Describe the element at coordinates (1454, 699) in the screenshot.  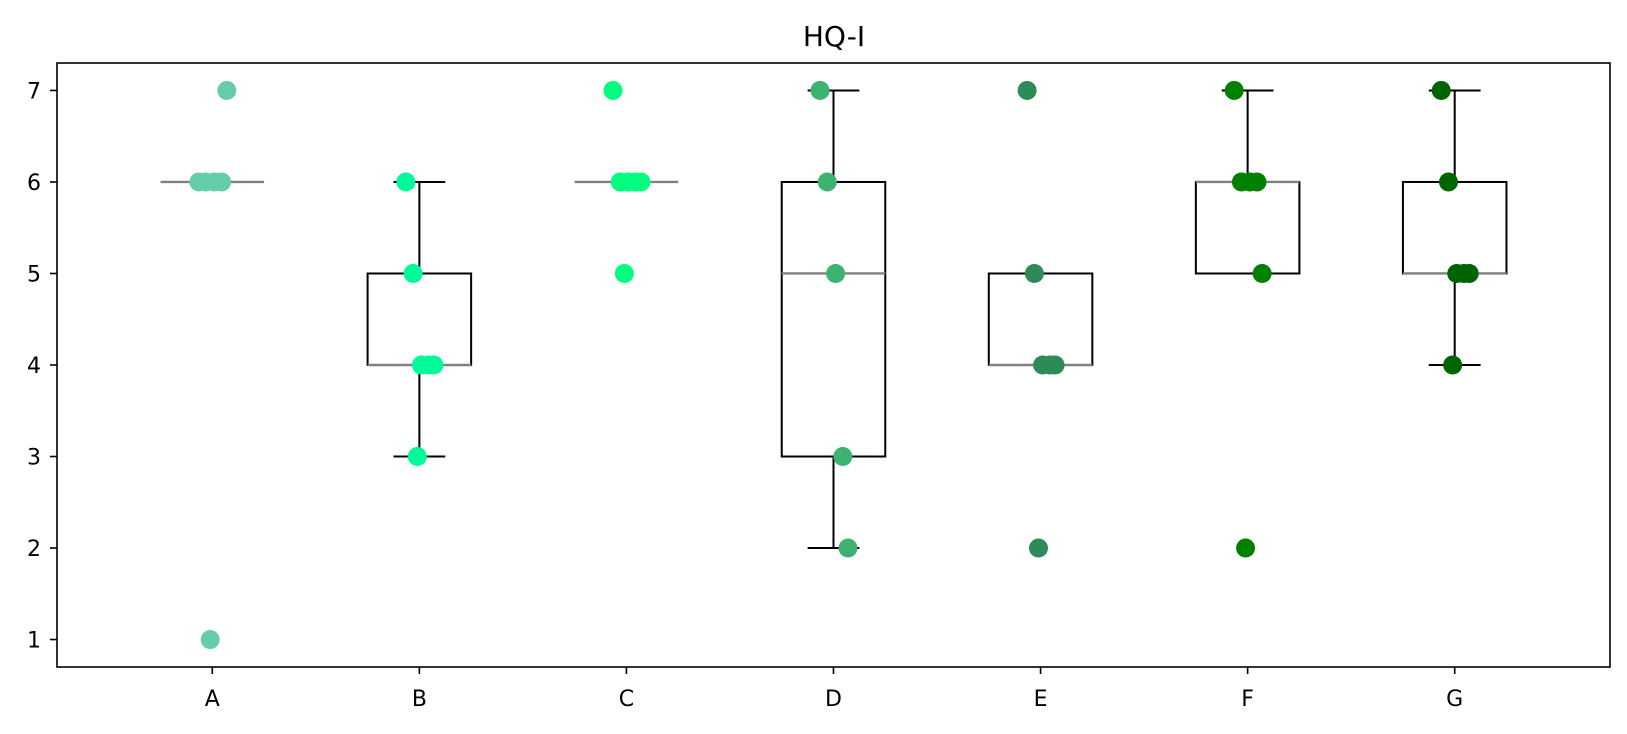
I see `x-tick-label: G` at that location.